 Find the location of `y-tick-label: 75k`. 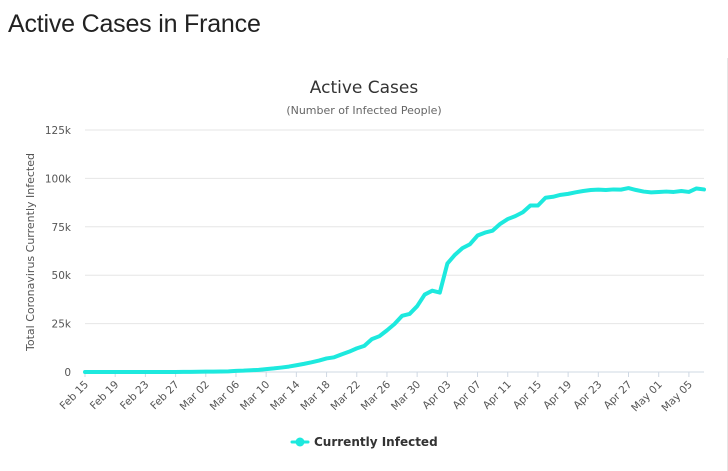

y-tick-label: 75k is located at coordinates (62, 228).